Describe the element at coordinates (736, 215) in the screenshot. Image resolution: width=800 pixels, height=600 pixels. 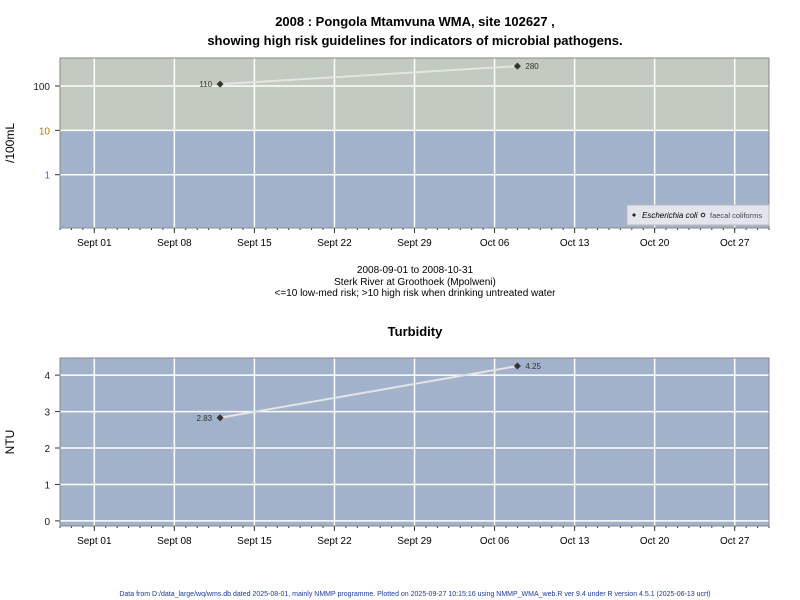
I see `legend-entry: faecal coliforms` at that location.